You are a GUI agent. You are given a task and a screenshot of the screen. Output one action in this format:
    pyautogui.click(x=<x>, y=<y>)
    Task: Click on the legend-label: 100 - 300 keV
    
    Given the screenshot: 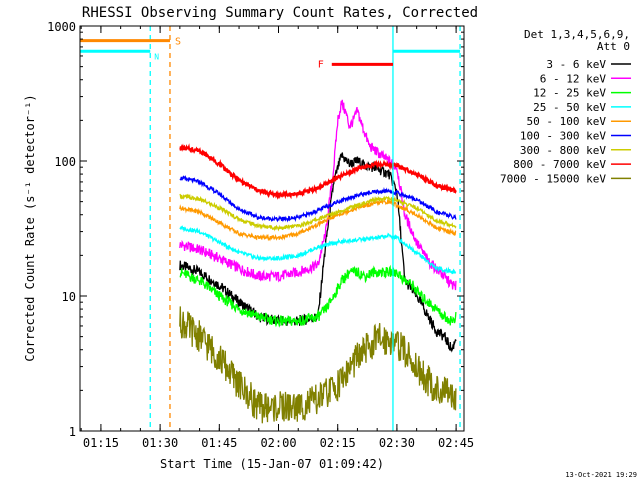 What is the action you would take?
    pyautogui.click(x=563, y=136)
    